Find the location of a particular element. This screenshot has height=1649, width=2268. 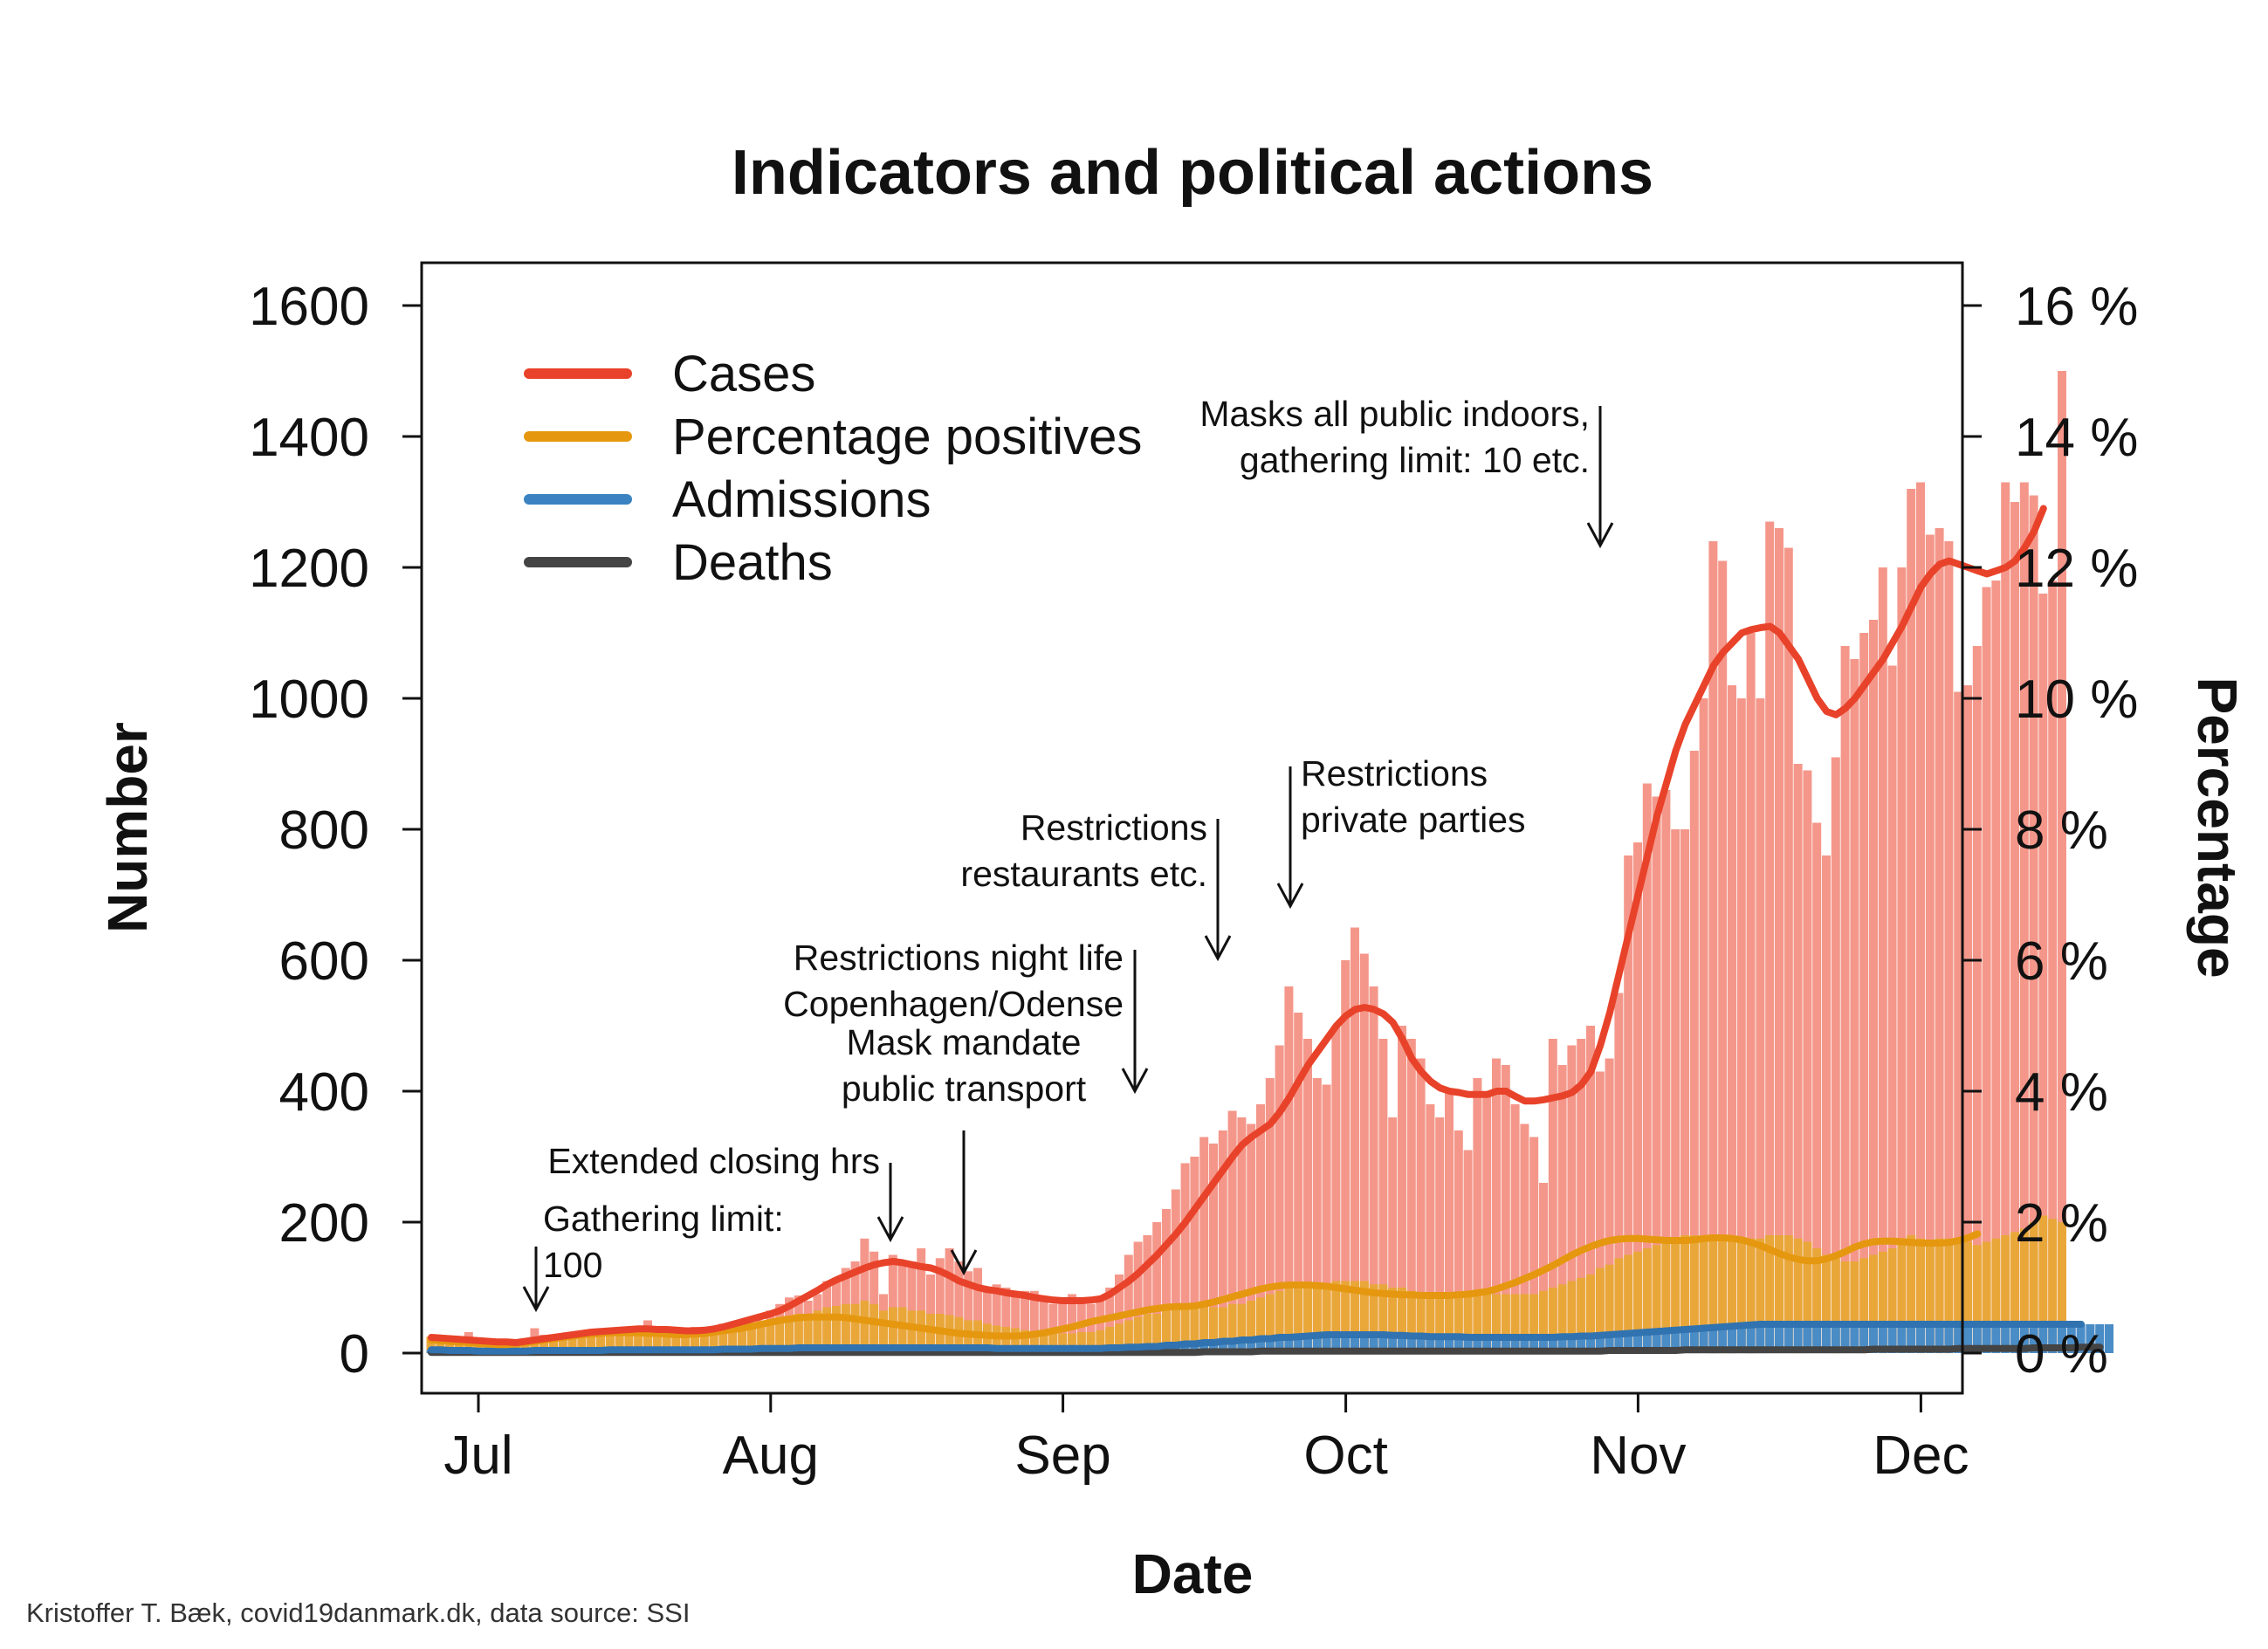

annotation-text: Masks all public indoors, is located at coordinates (1394, 414).